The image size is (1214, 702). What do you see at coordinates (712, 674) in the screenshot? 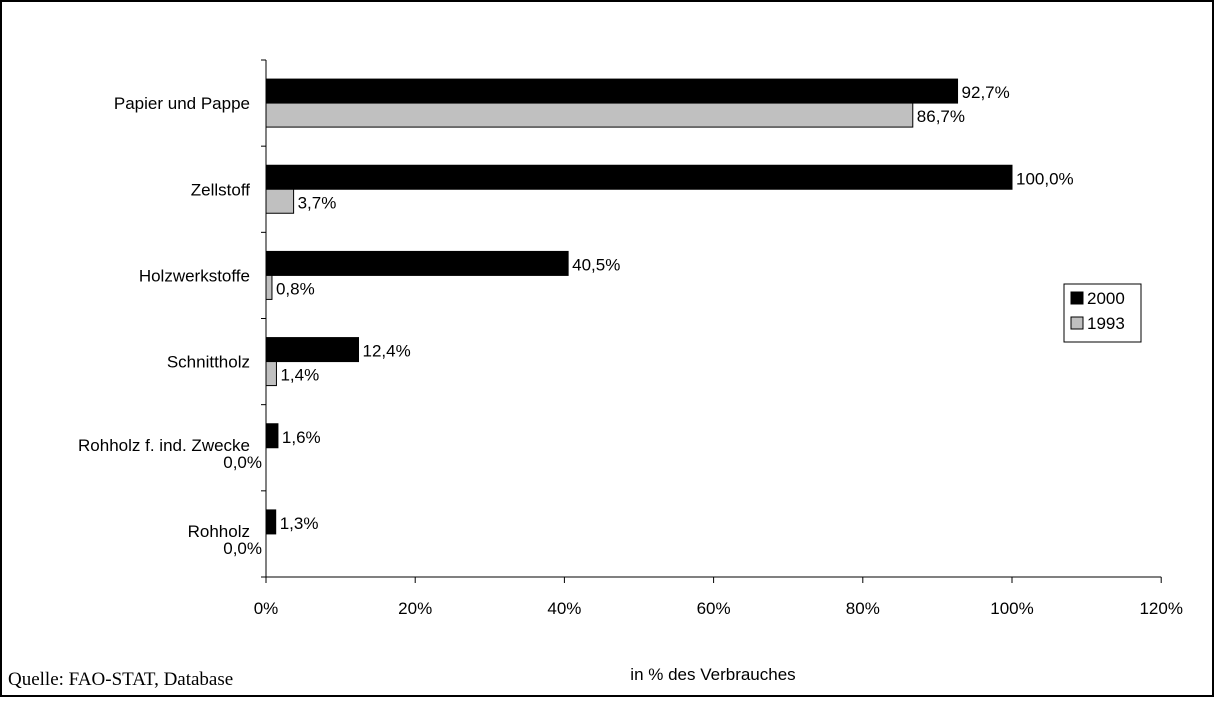
I see `x-axis-title: in % des Verbrauches` at bounding box center [712, 674].